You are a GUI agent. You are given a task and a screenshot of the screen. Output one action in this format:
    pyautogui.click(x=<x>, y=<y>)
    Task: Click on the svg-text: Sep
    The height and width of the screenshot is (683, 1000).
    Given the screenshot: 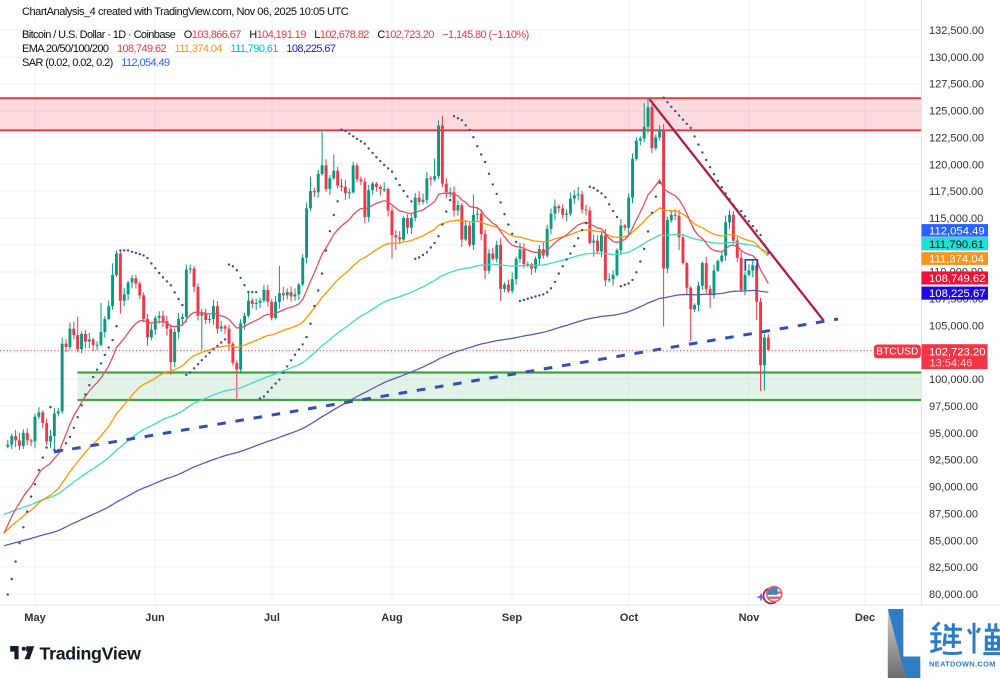 What is the action you would take?
    pyautogui.click(x=512, y=618)
    